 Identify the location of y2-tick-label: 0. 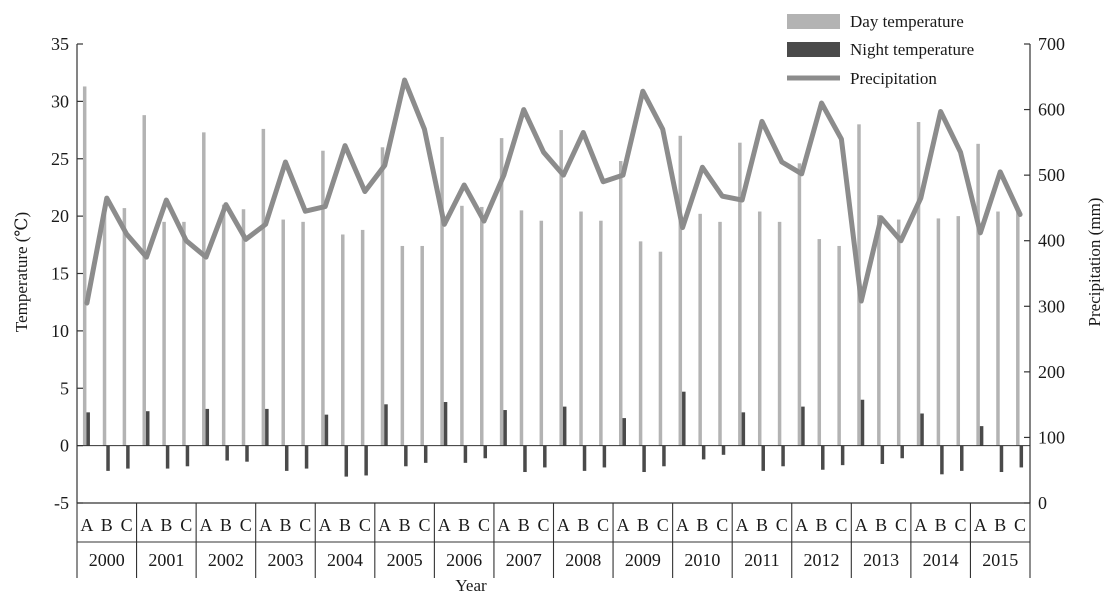
(1042, 503).